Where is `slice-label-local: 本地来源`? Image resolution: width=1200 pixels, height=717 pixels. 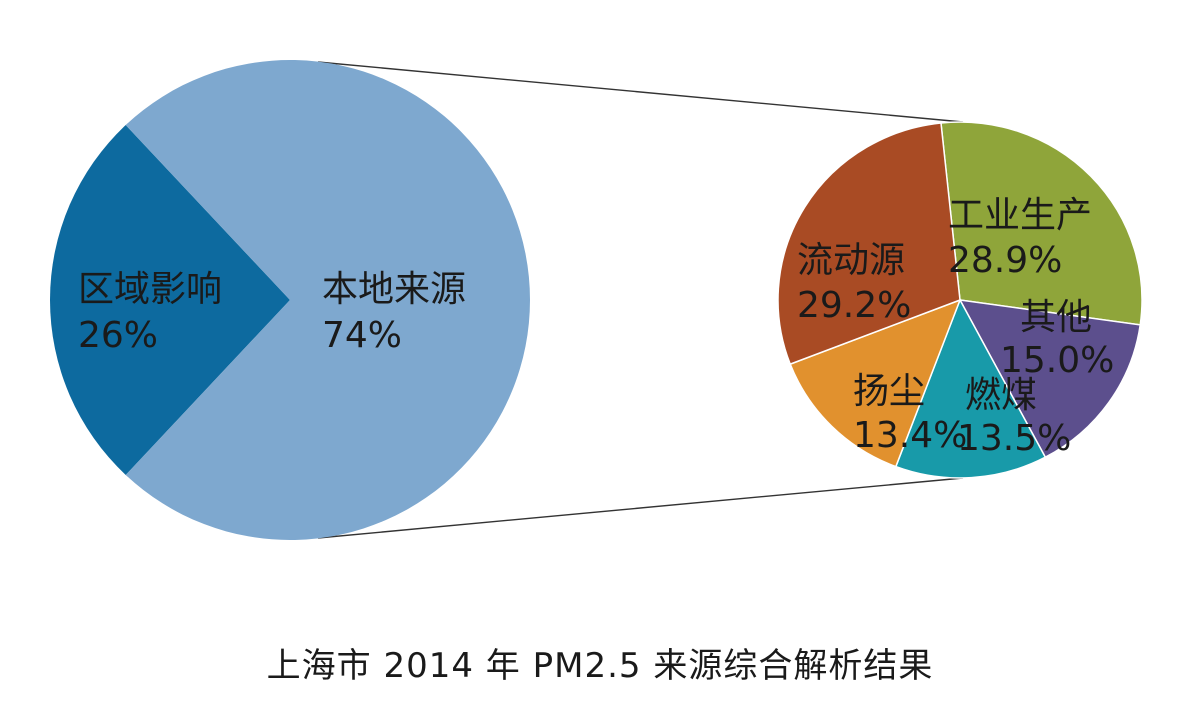 slice-label-local: 本地来源 is located at coordinates (394, 289).